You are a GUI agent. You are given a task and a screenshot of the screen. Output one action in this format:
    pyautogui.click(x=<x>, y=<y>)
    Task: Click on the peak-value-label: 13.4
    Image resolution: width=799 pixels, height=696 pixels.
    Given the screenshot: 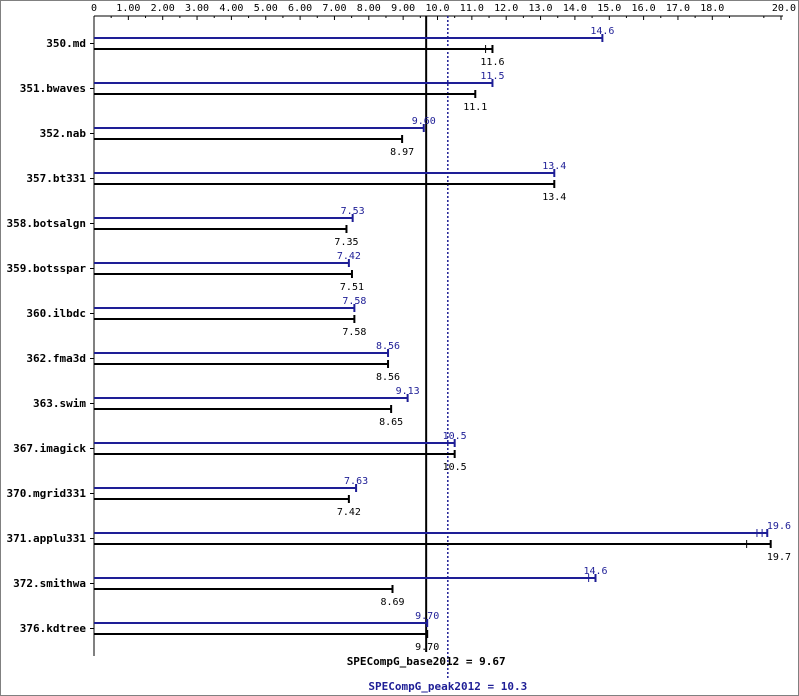 What is the action you would take?
    pyautogui.click(x=554, y=166)
    